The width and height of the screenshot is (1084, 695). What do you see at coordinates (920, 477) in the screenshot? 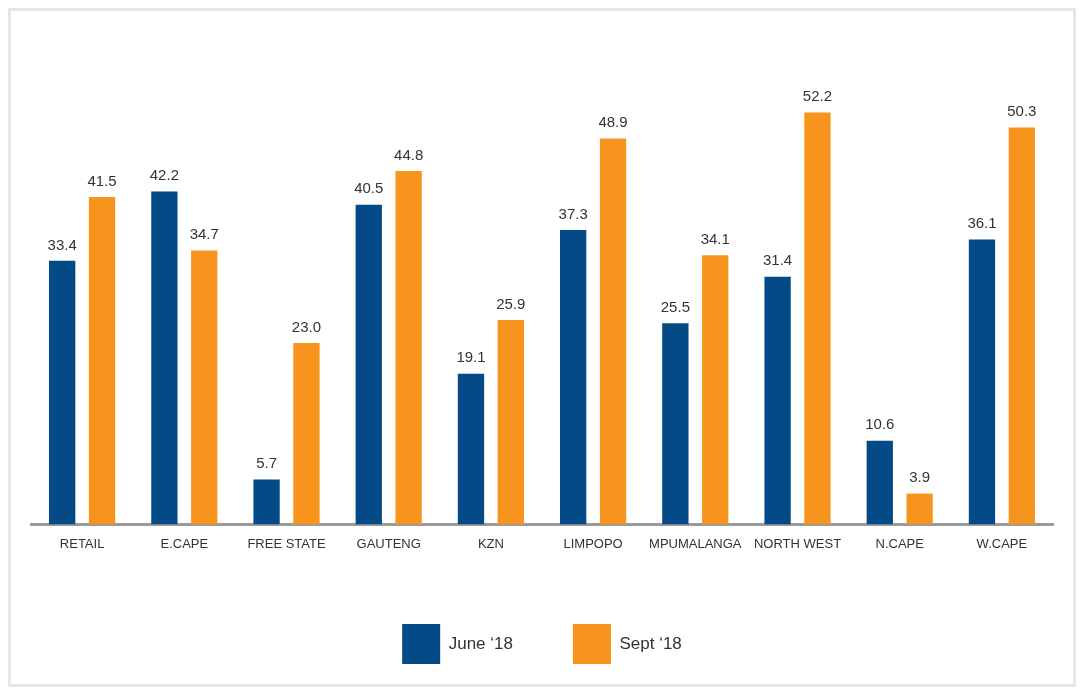
I see `data-label: 3.9` at bounding box center [920, 477].